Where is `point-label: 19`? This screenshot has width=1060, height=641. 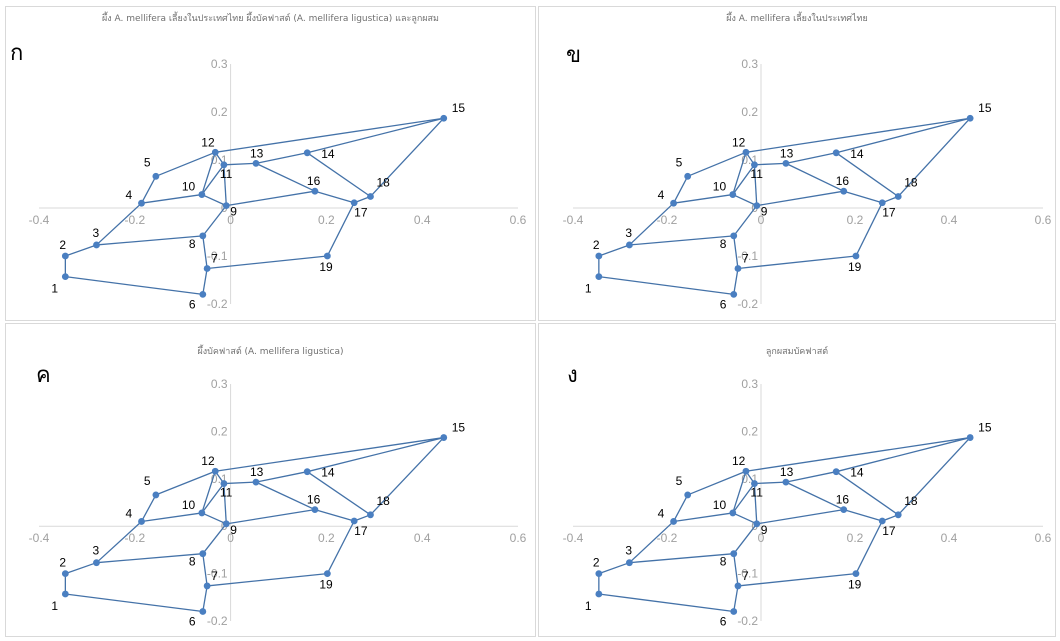 point-label: 19 is located at coordinates (326, 267).